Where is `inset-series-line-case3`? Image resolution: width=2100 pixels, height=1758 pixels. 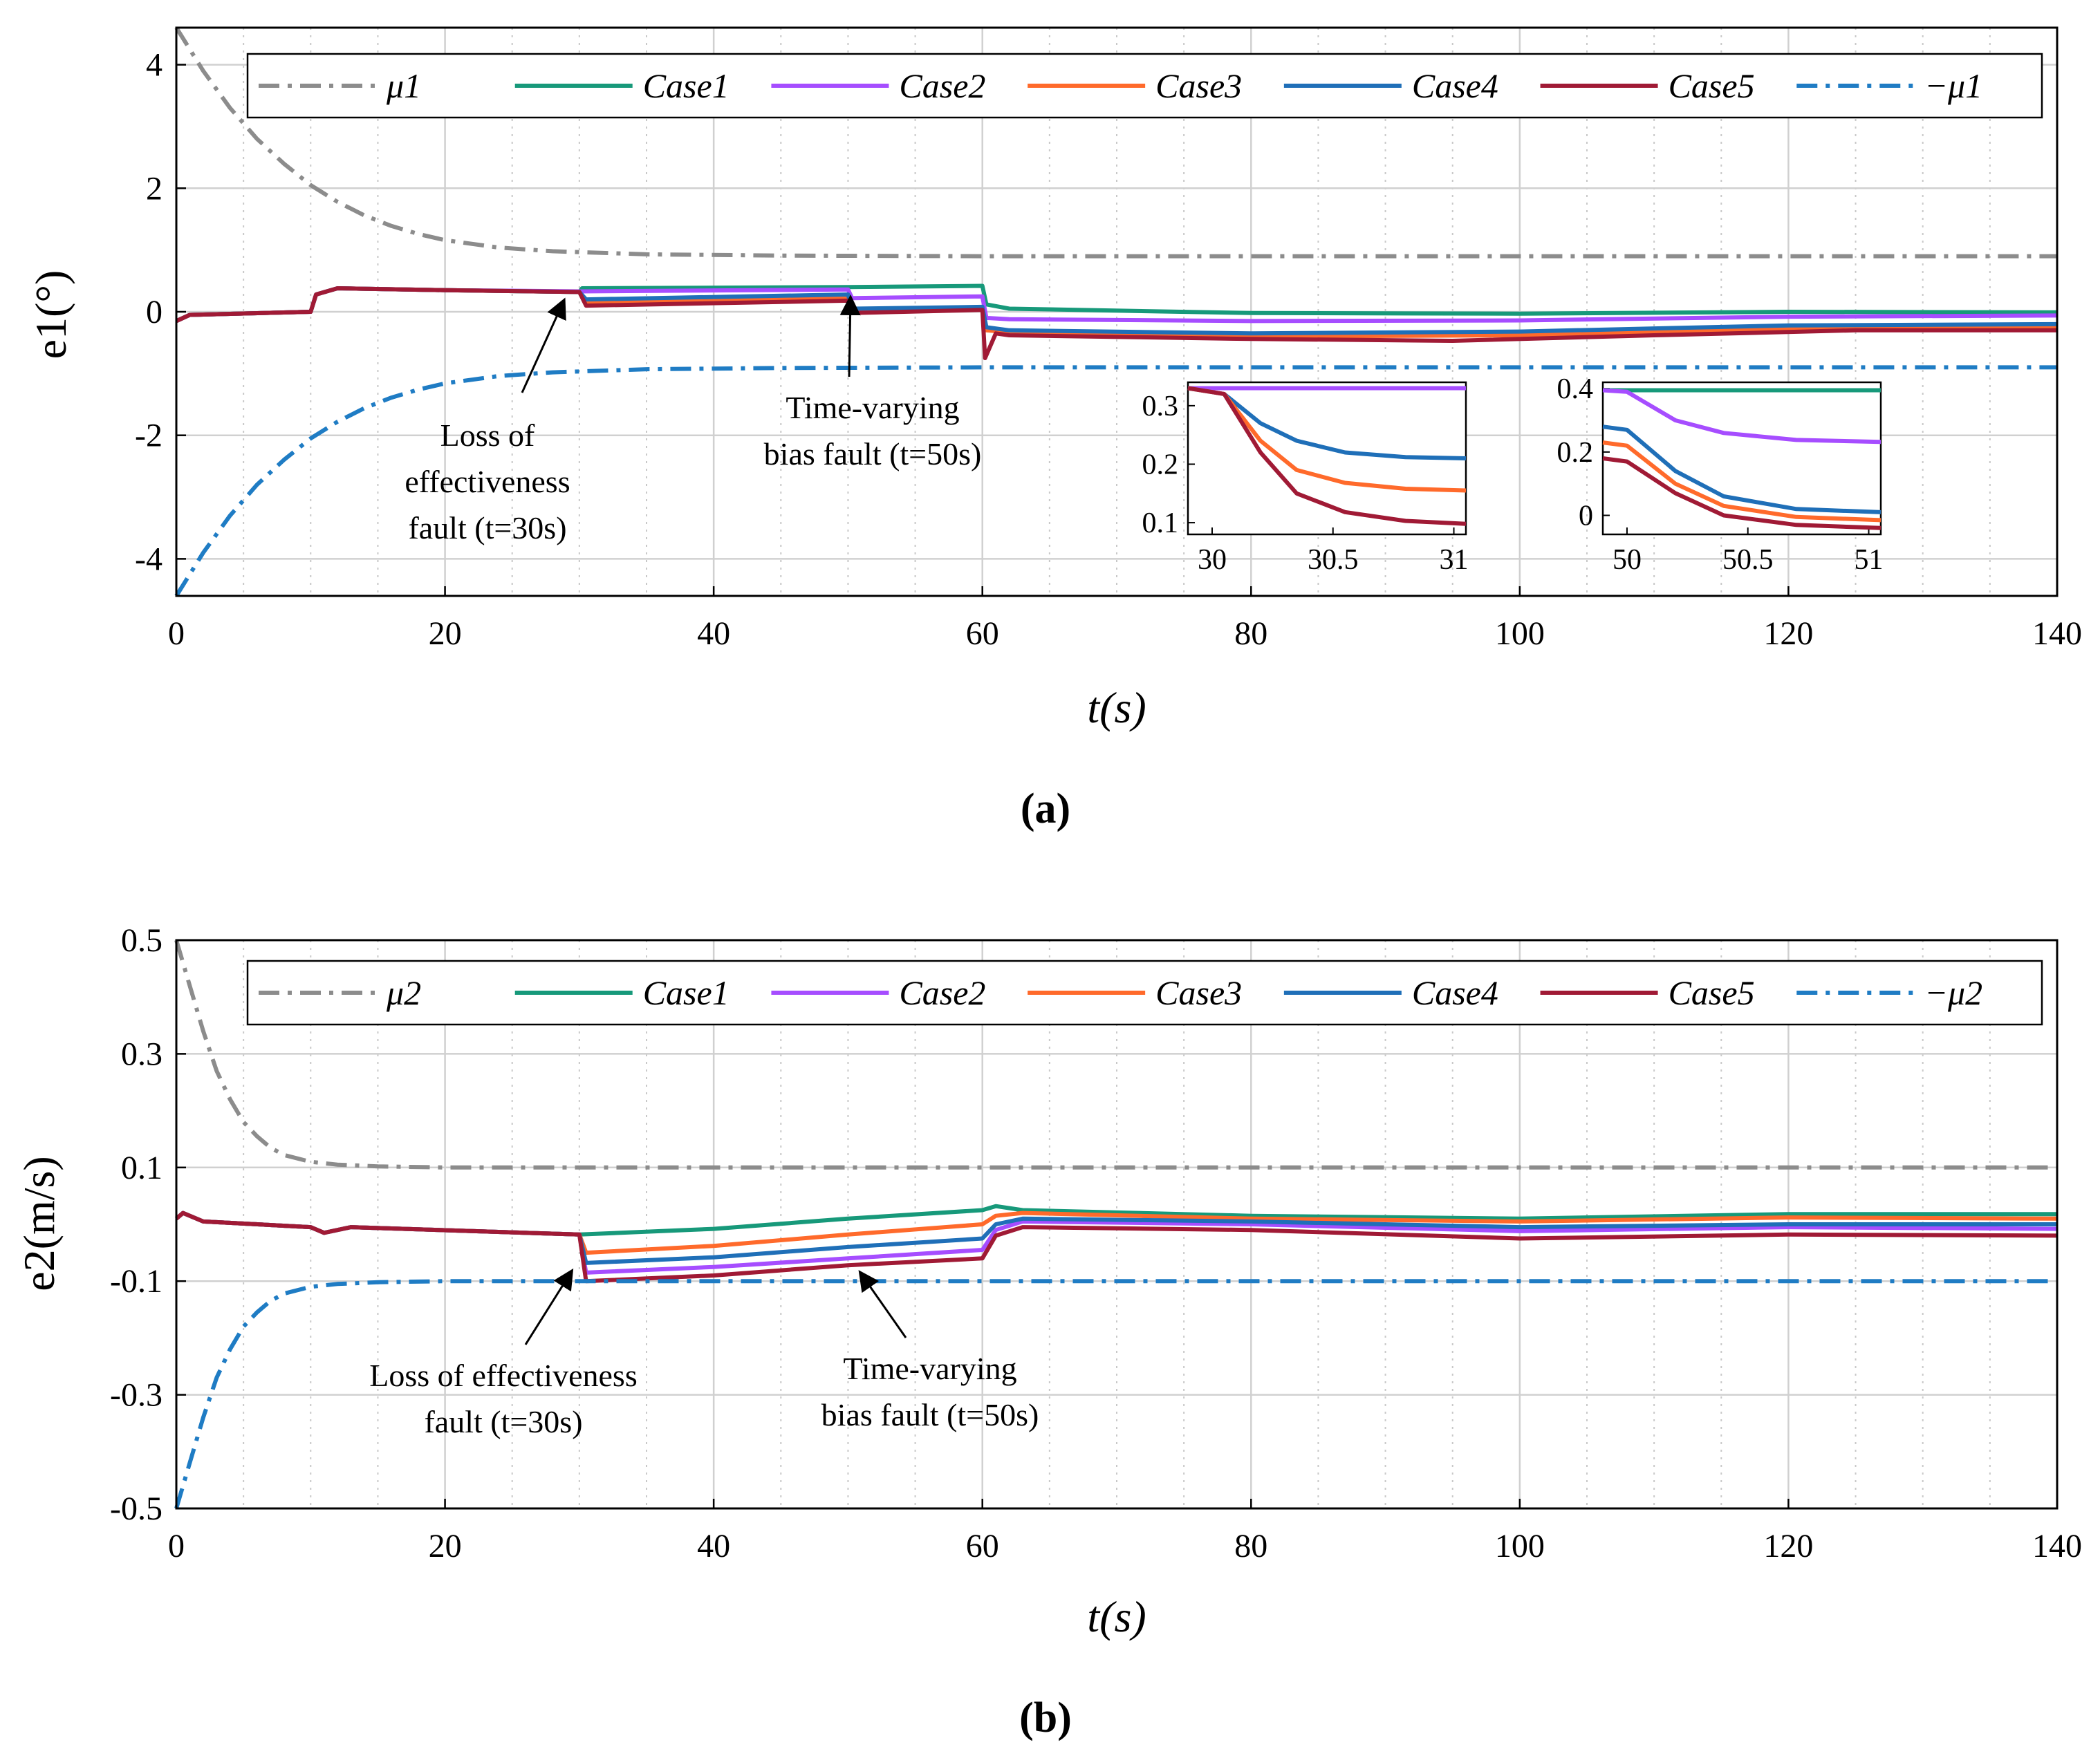
inset-series-line-case3 is located at coordinates (1741, 481).